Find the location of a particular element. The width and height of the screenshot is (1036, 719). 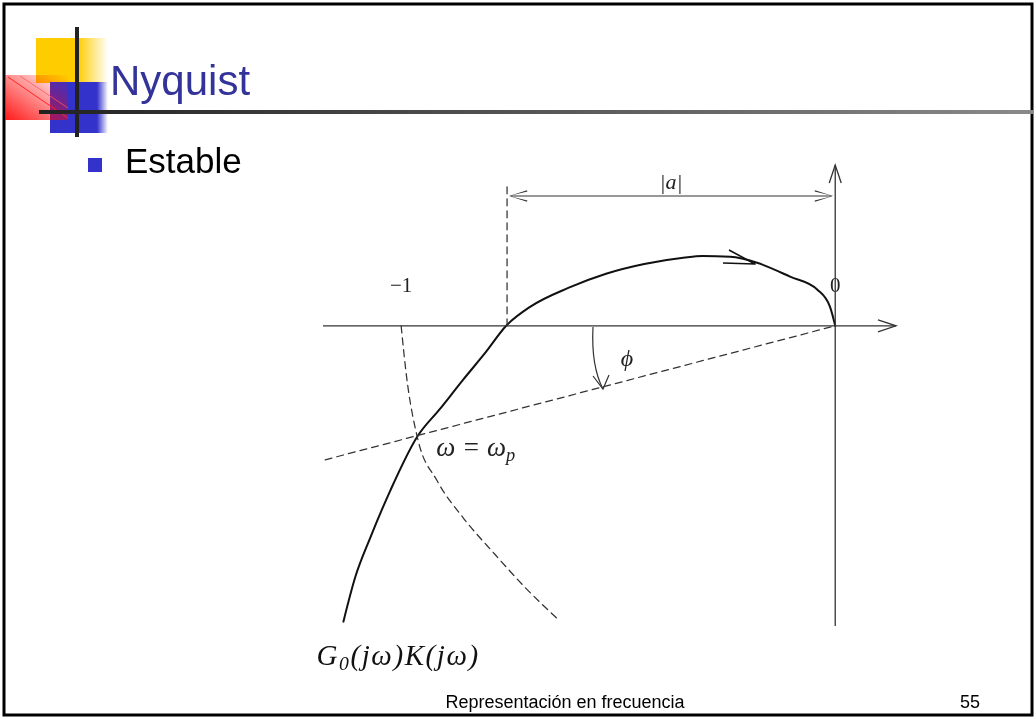

text: Representación en frecuencia is located at coordinates (565, 702).